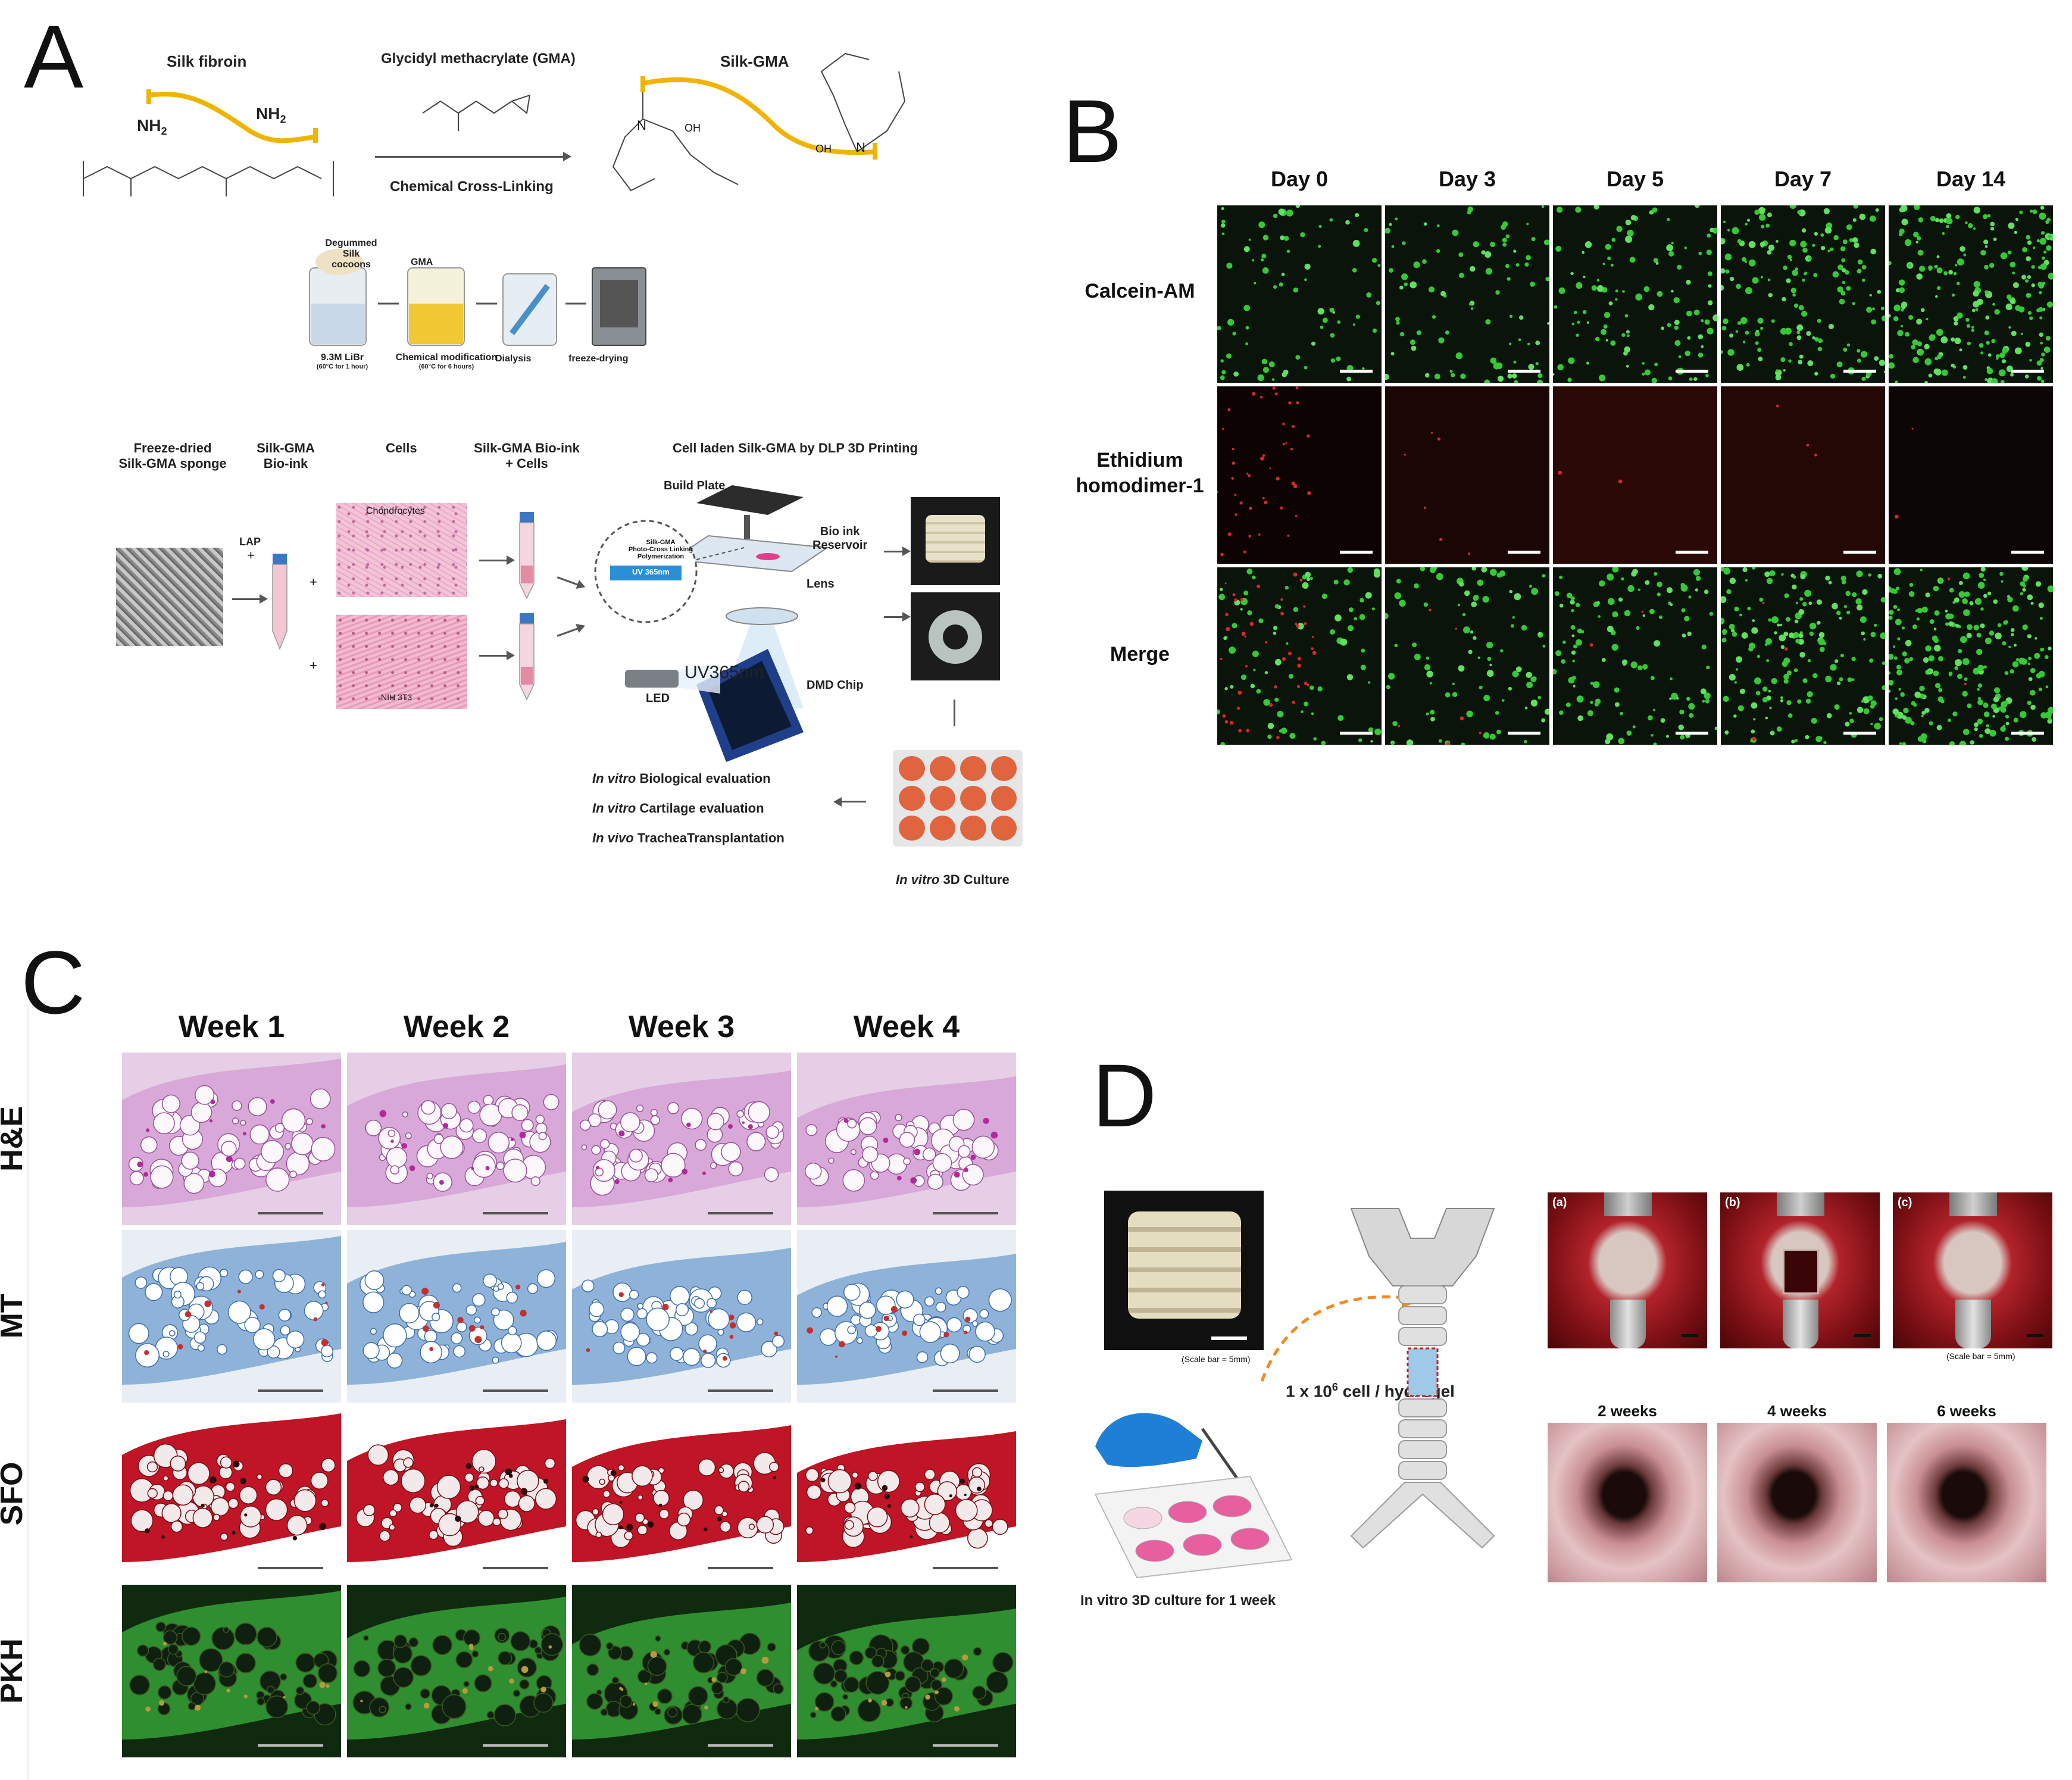  Describe the element at coordinates (953, 880) in the screenshot. I see `culture-label: In vitro 3D Culture` at that location.